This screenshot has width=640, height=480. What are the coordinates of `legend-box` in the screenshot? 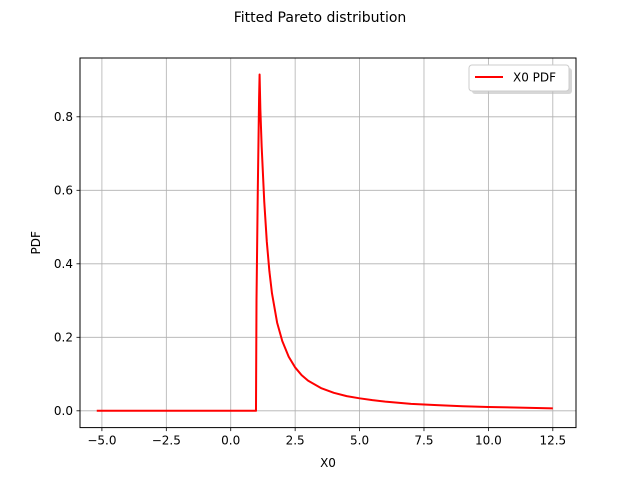 It's located at (519, 78).